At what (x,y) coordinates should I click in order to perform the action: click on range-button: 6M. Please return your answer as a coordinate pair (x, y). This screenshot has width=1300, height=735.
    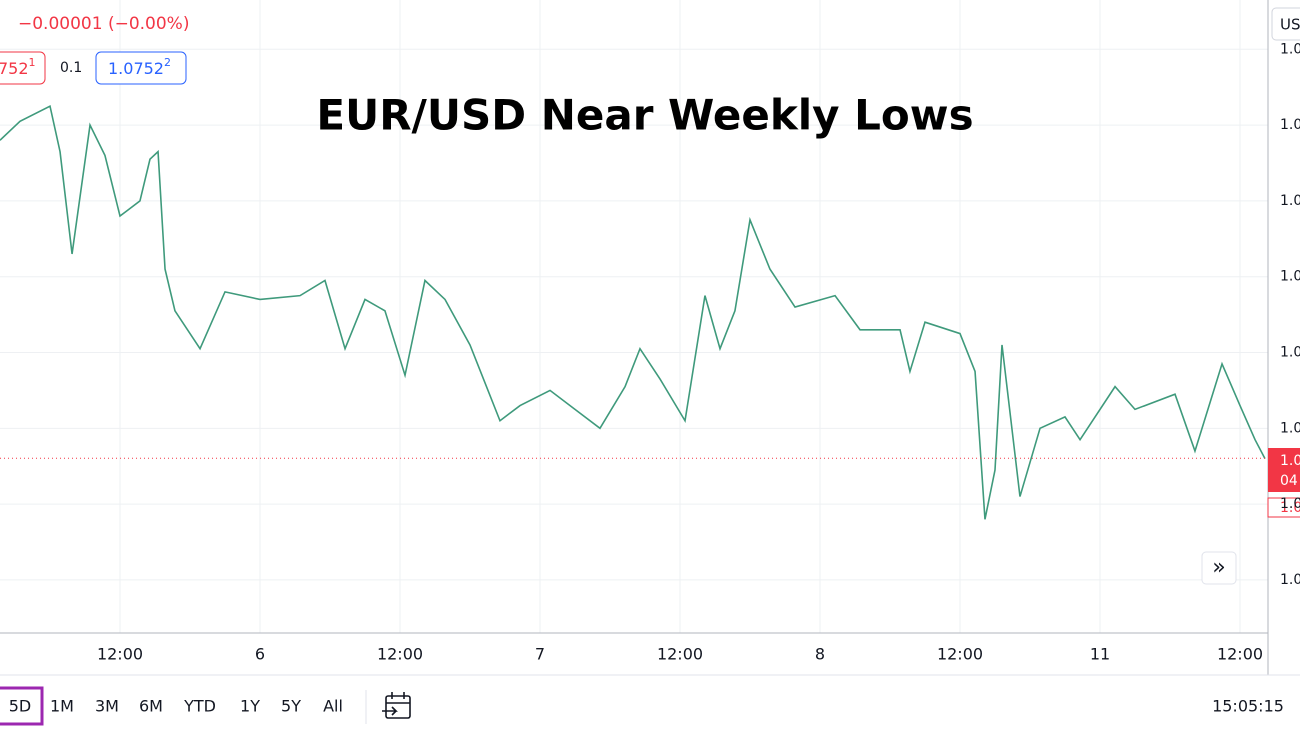
    Looking at the image, I should click on (151, 706).